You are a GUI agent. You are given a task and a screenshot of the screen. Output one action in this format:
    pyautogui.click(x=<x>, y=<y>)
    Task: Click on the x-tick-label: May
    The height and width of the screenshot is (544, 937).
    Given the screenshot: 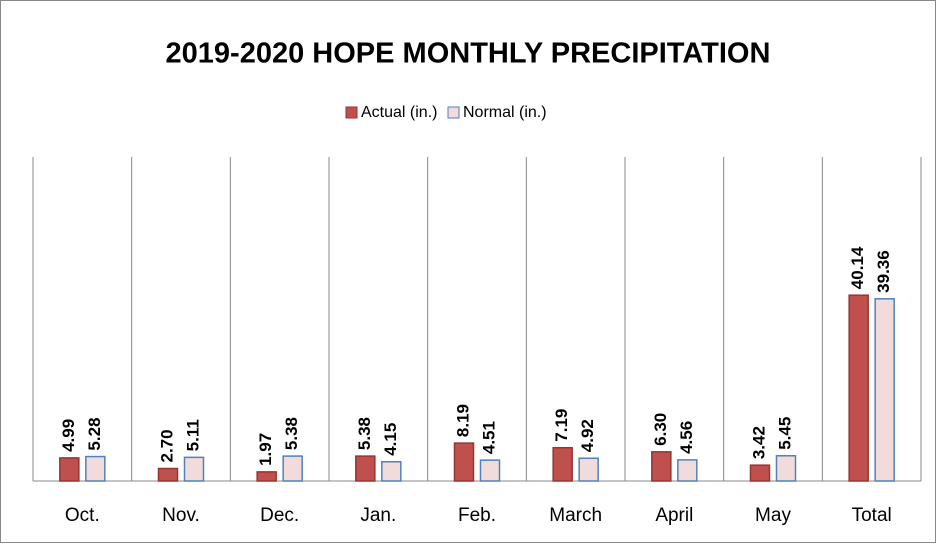 What is the action you would take?
    pyautogui.click(x=773, y=515)
    